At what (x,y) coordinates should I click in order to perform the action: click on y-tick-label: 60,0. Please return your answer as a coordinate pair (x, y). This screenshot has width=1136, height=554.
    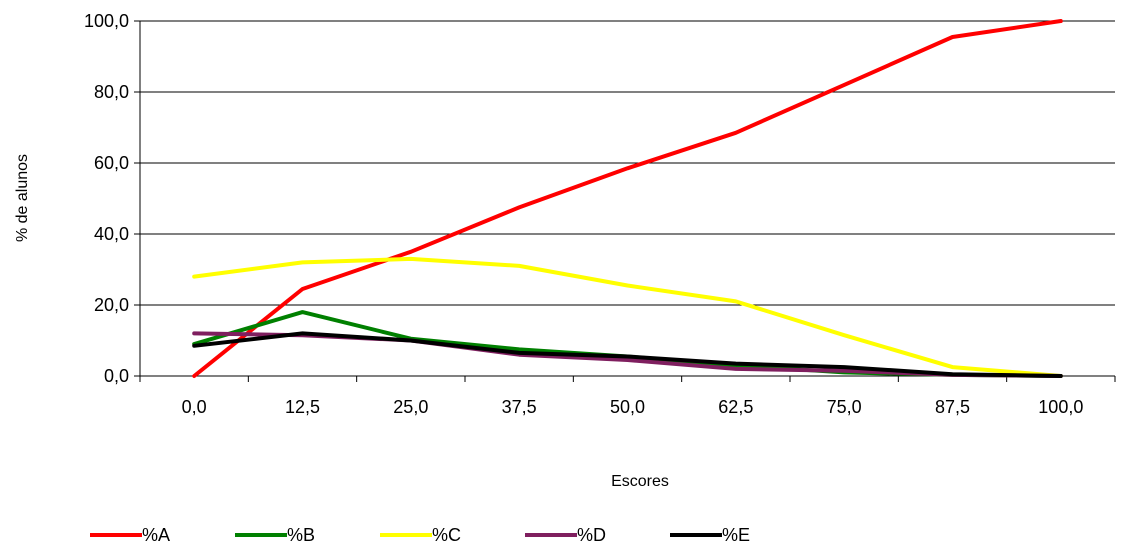
    Looking at the image, I should click on (111, 163).